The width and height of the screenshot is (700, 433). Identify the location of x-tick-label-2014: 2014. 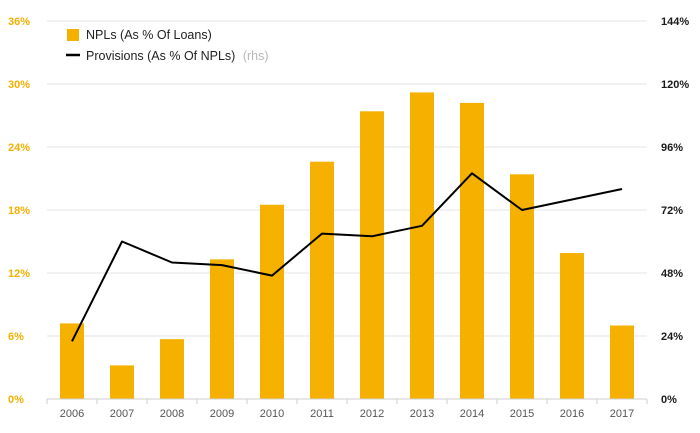
(472, 414).